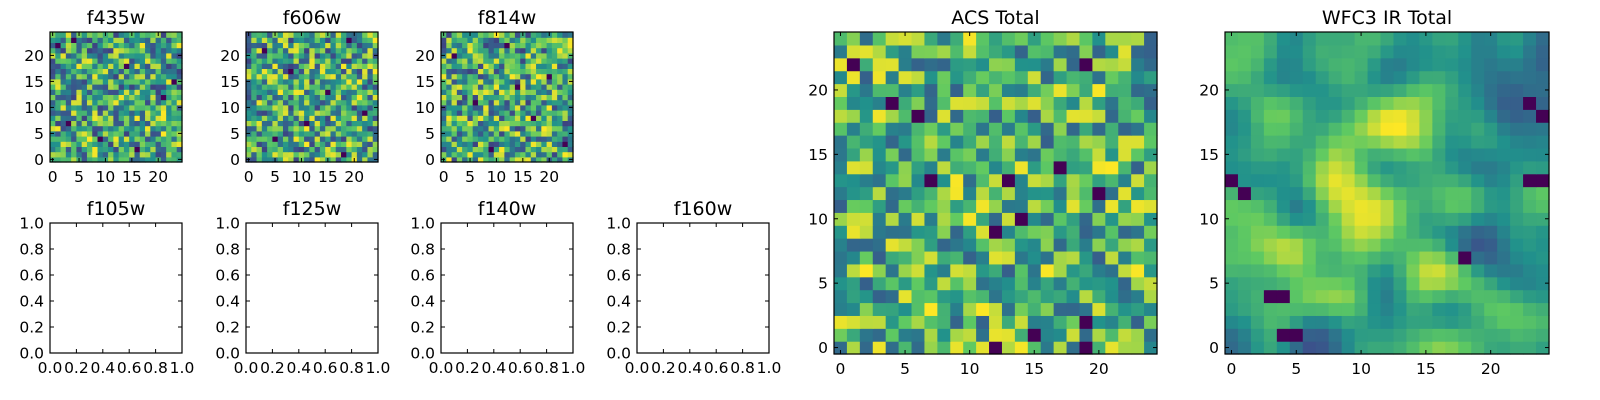 The height and width of the screenshot is (400, 1600). Describe the element at coordinates (1232, 369) in the screenshot. I see `x-tick-label: 0` at that location.